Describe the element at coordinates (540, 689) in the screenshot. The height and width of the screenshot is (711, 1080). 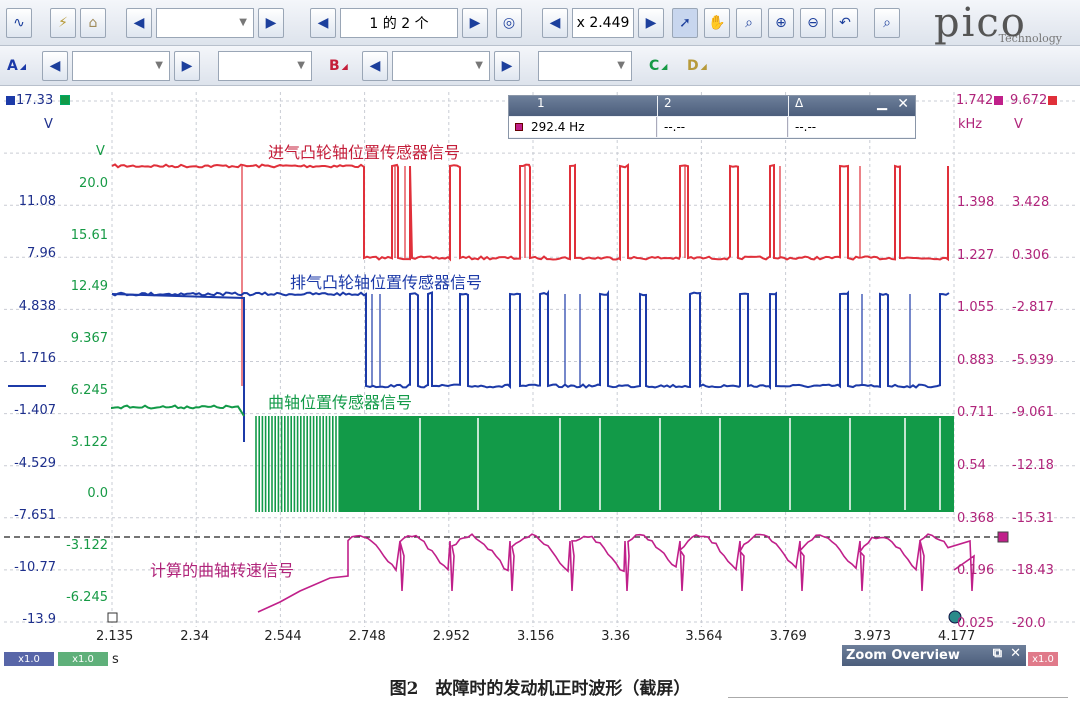
I see `caption-text: 图2 故障时的发动机正时波形（截屏）` at that location.